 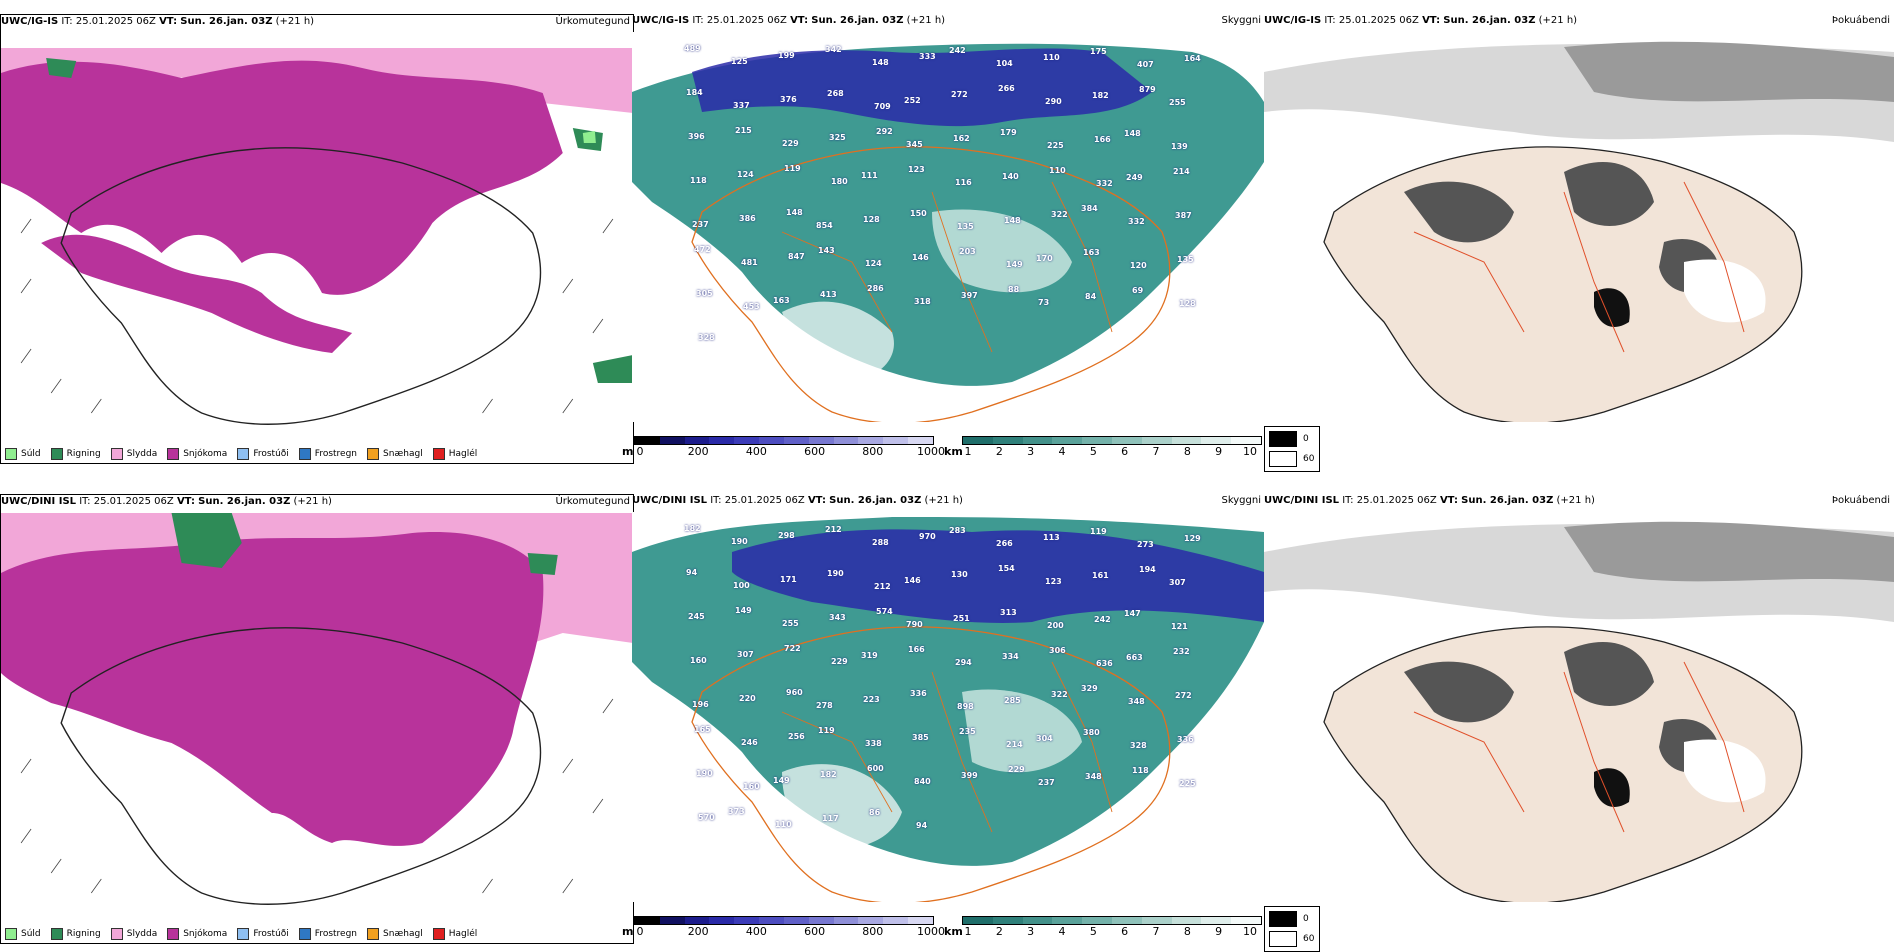 I want to click on fog-key: 0 60, so click(x=1292, y=929).